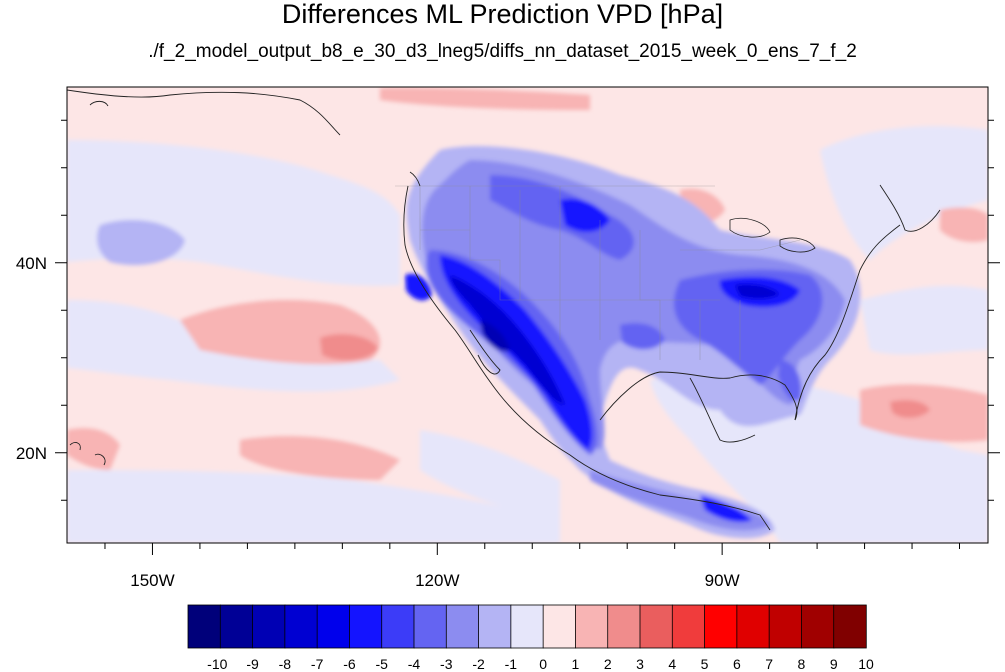  Describe the element at coordinates (285, 664) in the screenshot. I see `colorbar-label: -8` at that location.